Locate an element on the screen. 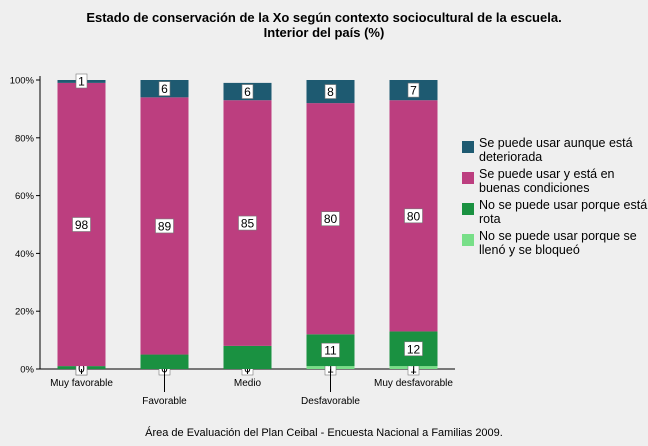 This screenshot has height=446, width=648. legend-item: Se puede usar aunque está deteriorada is located at coordinates (555, 150).